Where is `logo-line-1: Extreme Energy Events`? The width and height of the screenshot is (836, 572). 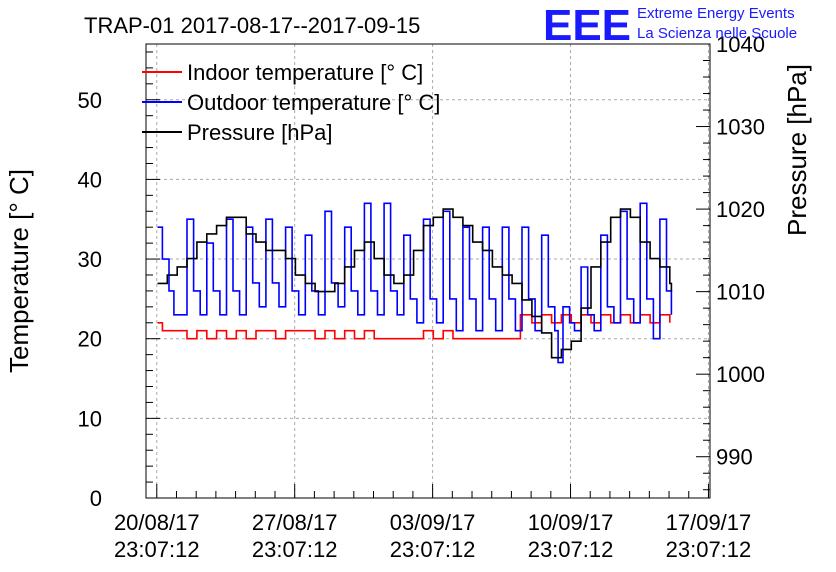 logo-line-1: Extreme Energy Events is located at coordinates (716, 13).